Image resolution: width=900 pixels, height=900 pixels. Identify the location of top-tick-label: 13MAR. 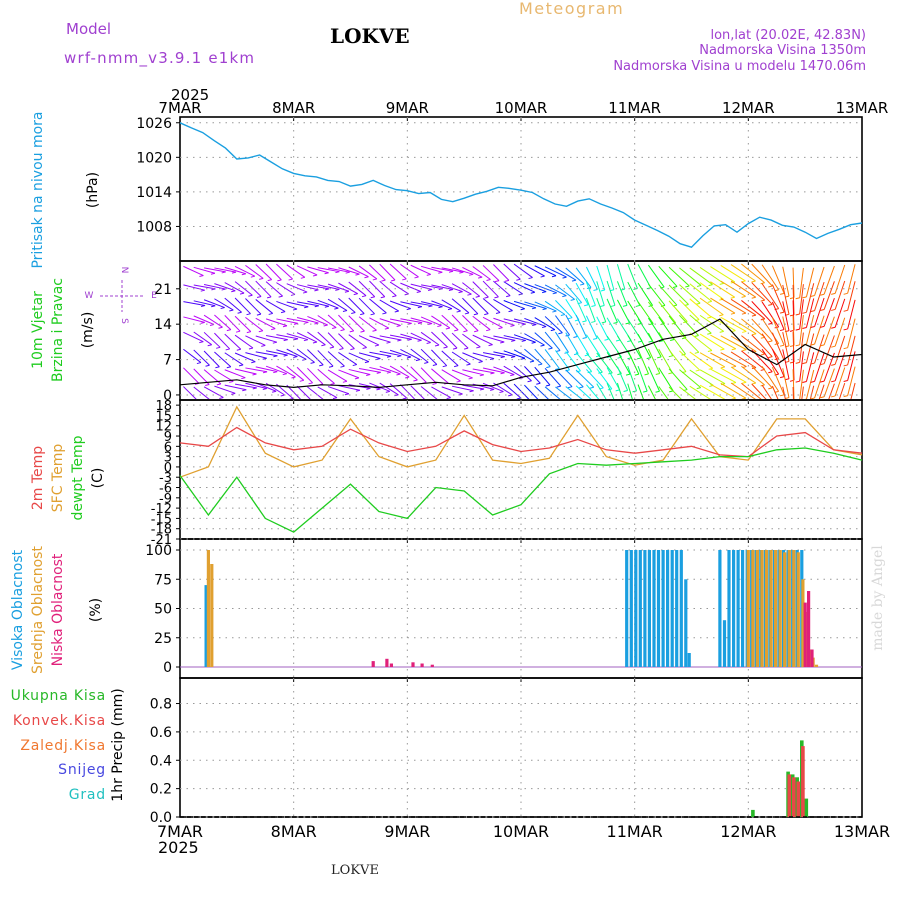
(862, 108).